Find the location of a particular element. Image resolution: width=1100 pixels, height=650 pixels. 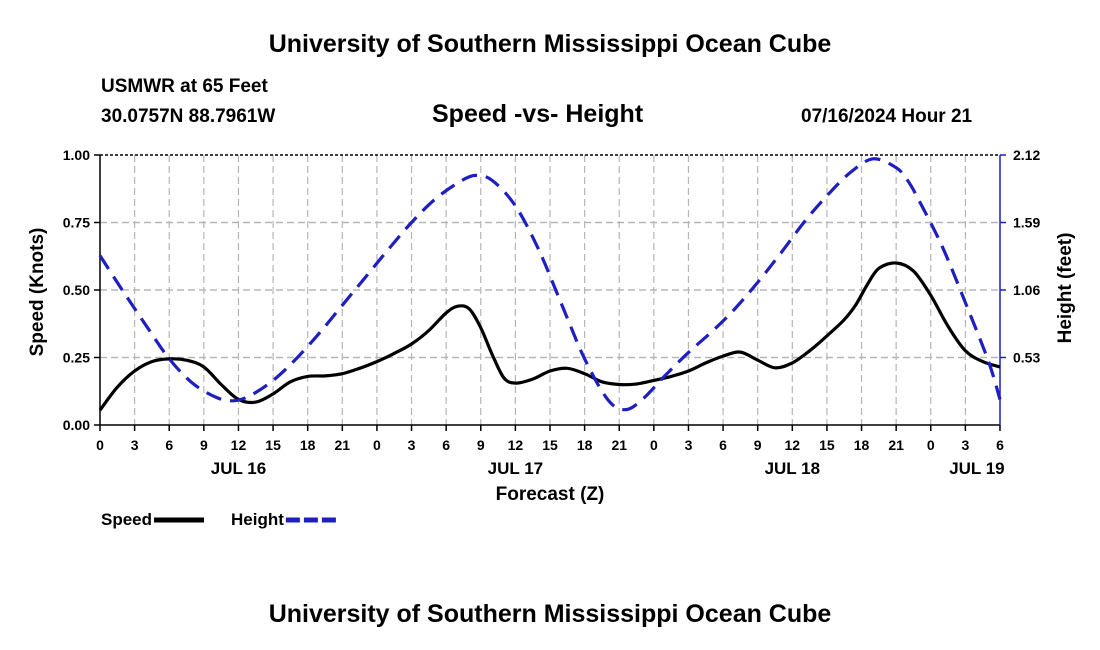

date-label: JUL 16 is located at coordinates (238, 468).